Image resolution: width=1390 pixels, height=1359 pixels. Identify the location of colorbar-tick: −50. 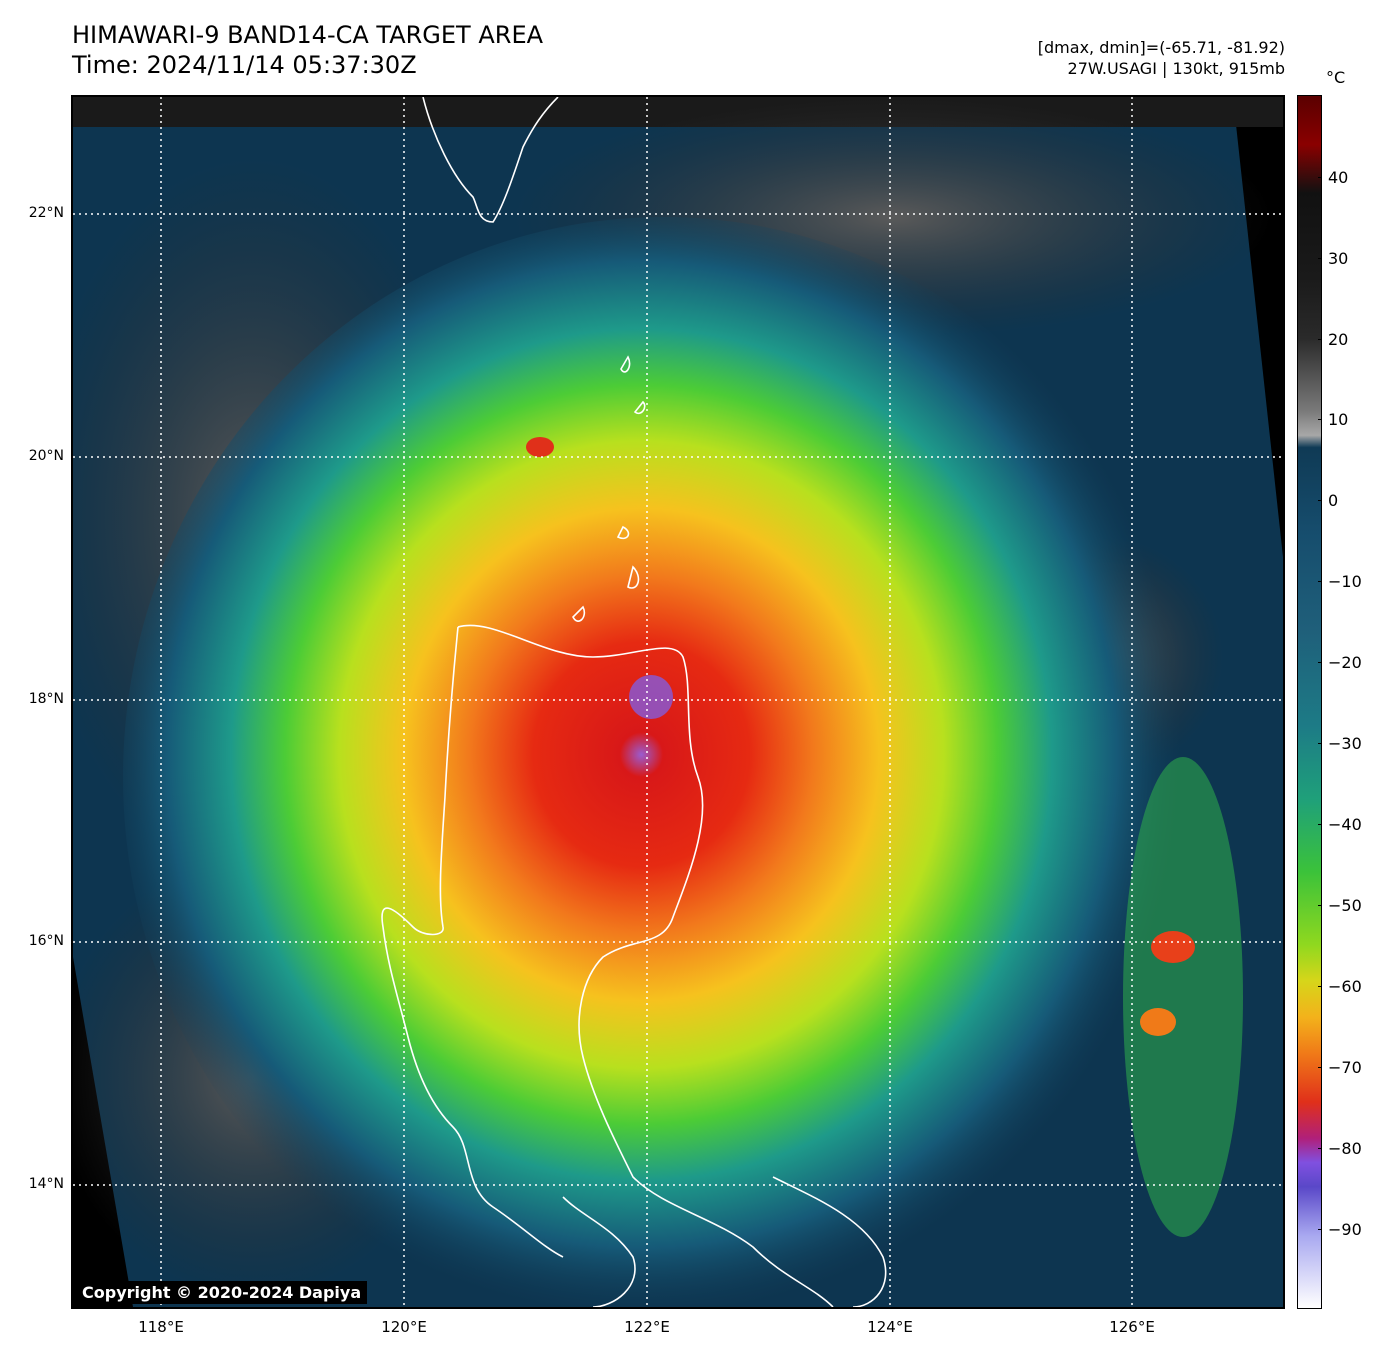
(1340, 905).